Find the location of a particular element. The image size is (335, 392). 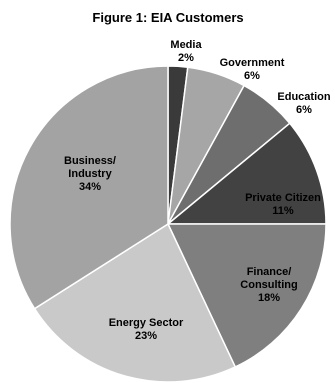

chart-title: Figure 1: EIA Customers is located at coordinates (167, 17).